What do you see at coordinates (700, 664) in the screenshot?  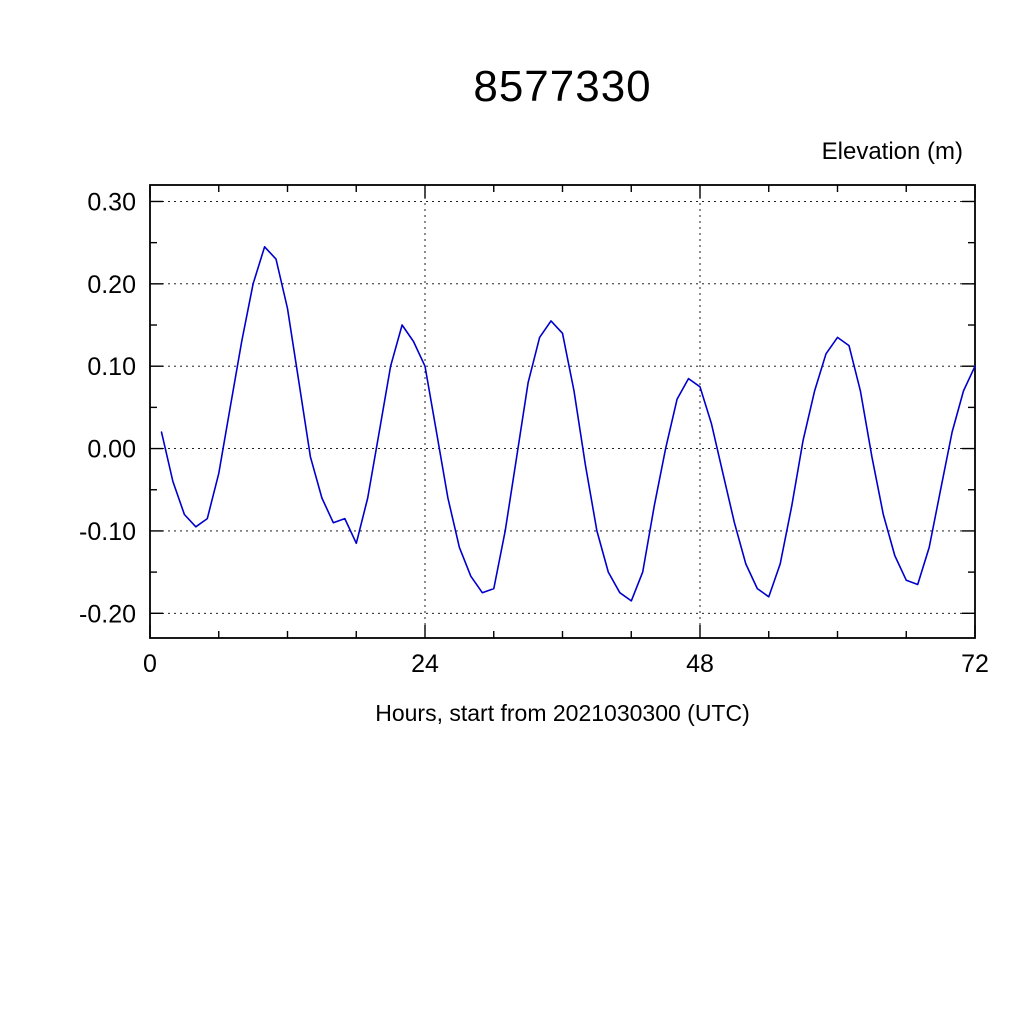 I see `x-tick-label: 48` at bounding box center [700, 664].